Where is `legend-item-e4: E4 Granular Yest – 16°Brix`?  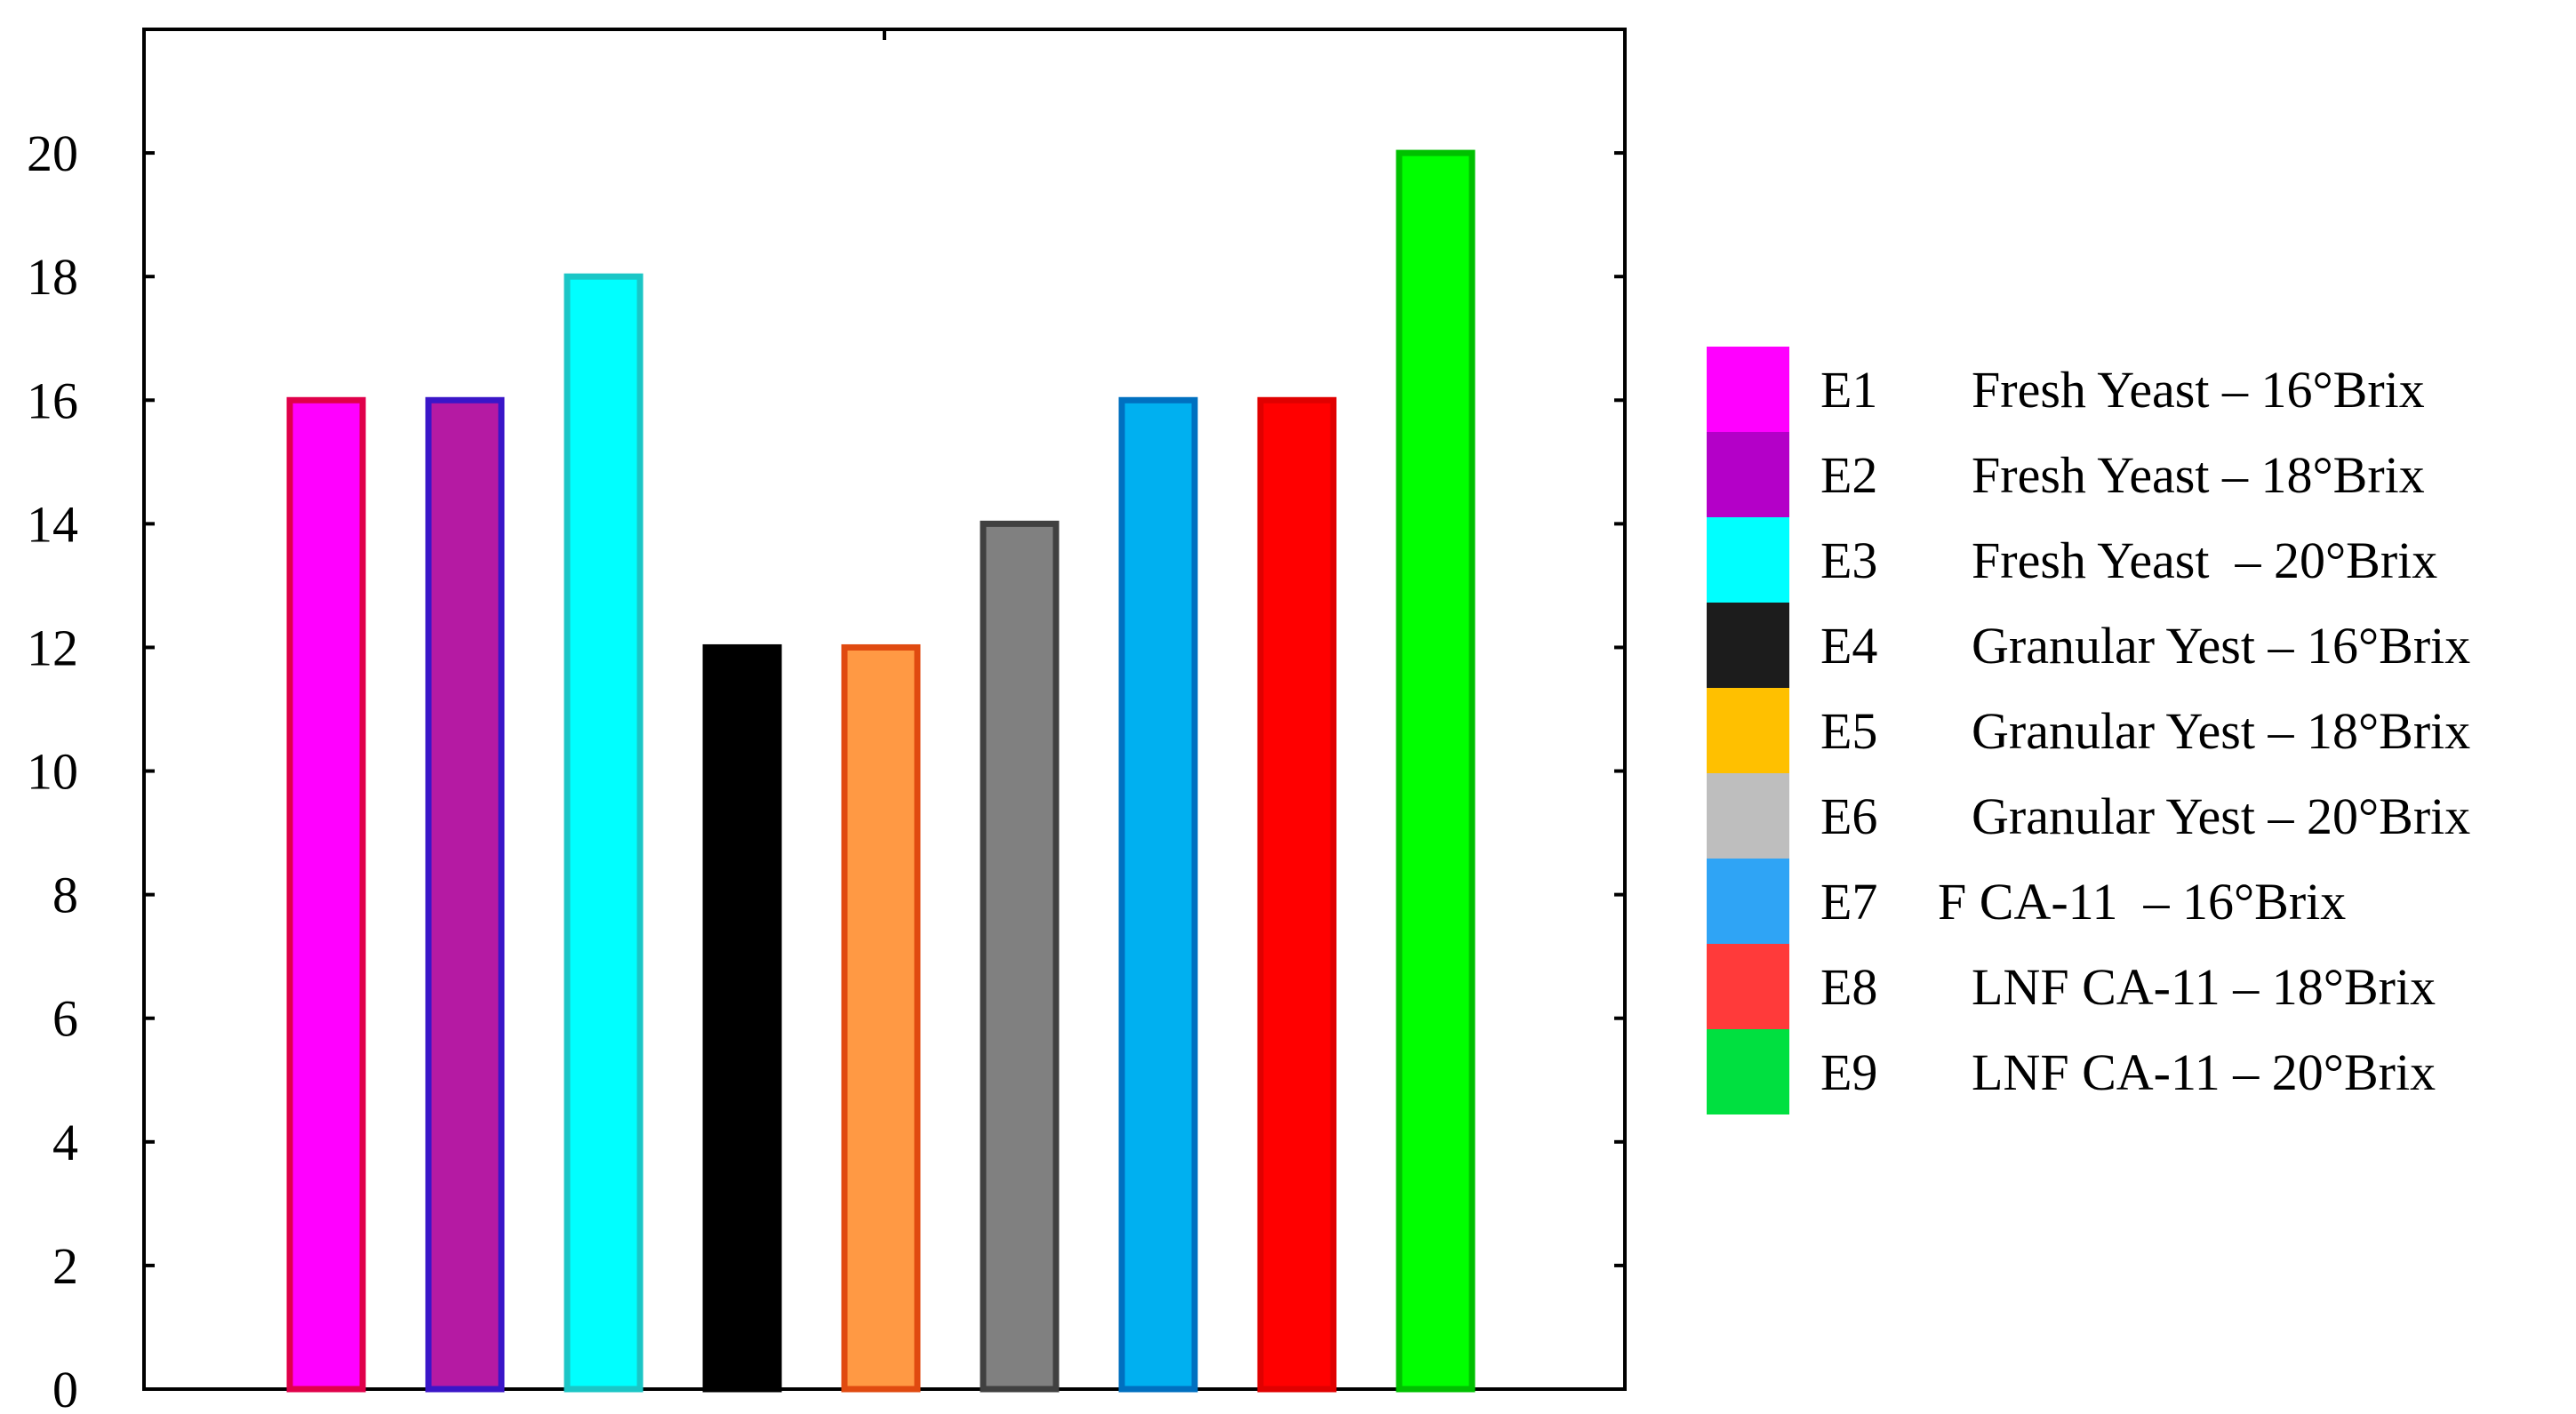 legend-item-e4: E4 Granular Yest – 16°Brix is located at coordinates (2088, 646).